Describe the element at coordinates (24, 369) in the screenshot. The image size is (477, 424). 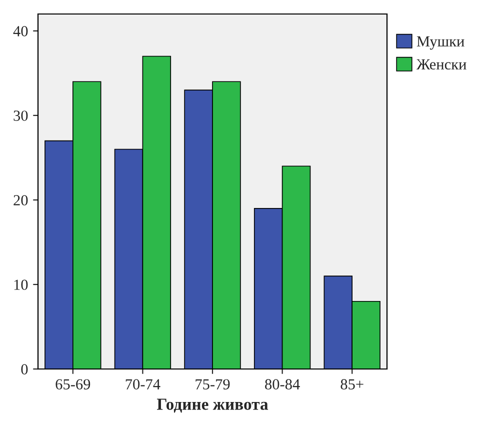
I see `y-tick-label: 0` at that location.